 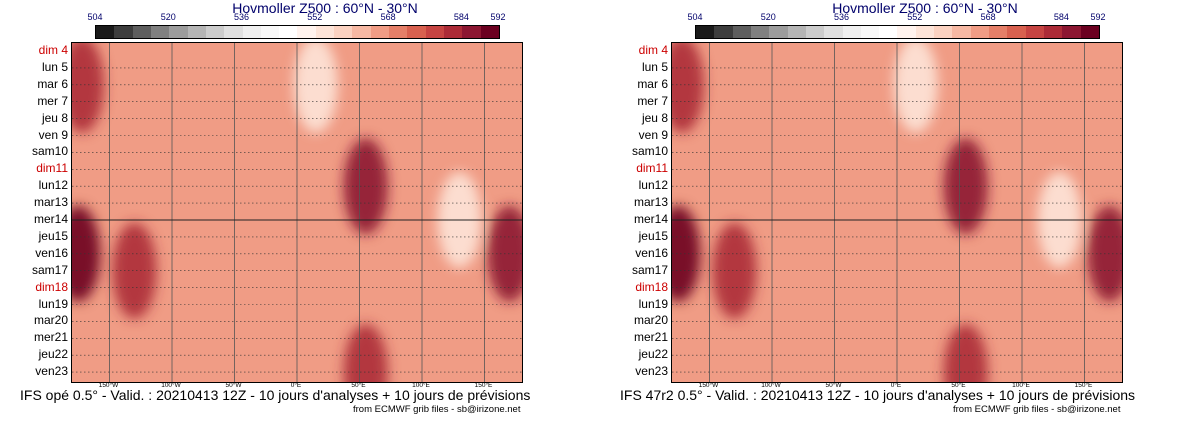 What do you see at coordinates (49, 151) in the screenshot?
I see `y-tick-label: sam10` at bounding box center [49, 151].